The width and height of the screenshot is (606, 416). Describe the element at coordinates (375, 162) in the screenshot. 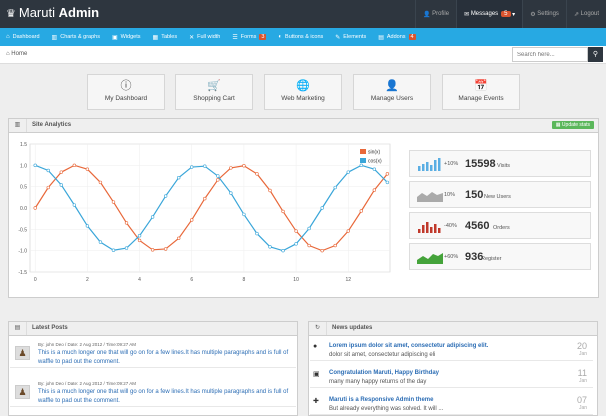

I see `legend-label: cos(x)` at that location.